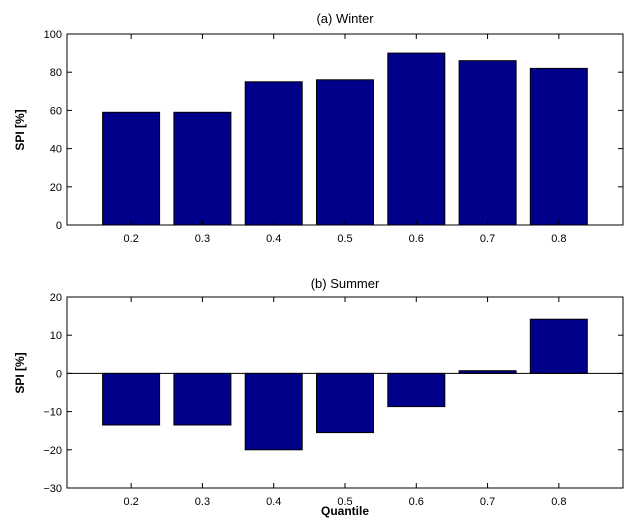  Describe the element at coordinates (56, 73) in the screenshot. I see `y-tick-label: 80` at that location.